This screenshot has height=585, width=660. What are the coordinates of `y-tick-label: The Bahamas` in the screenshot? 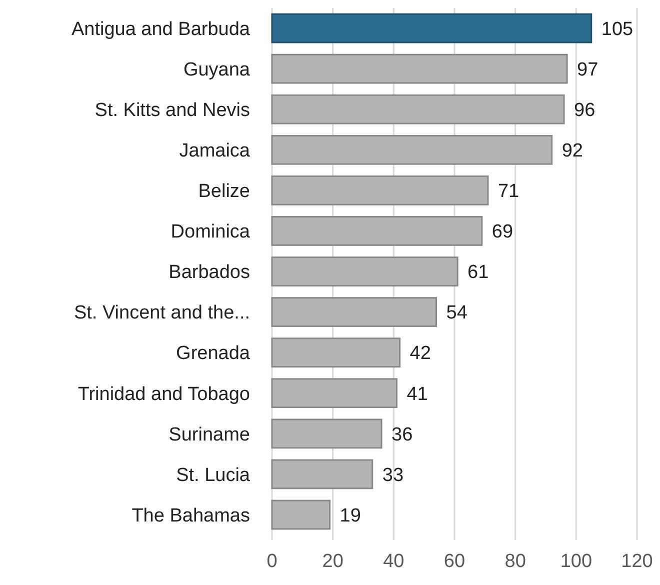 It's located at (191, 515).